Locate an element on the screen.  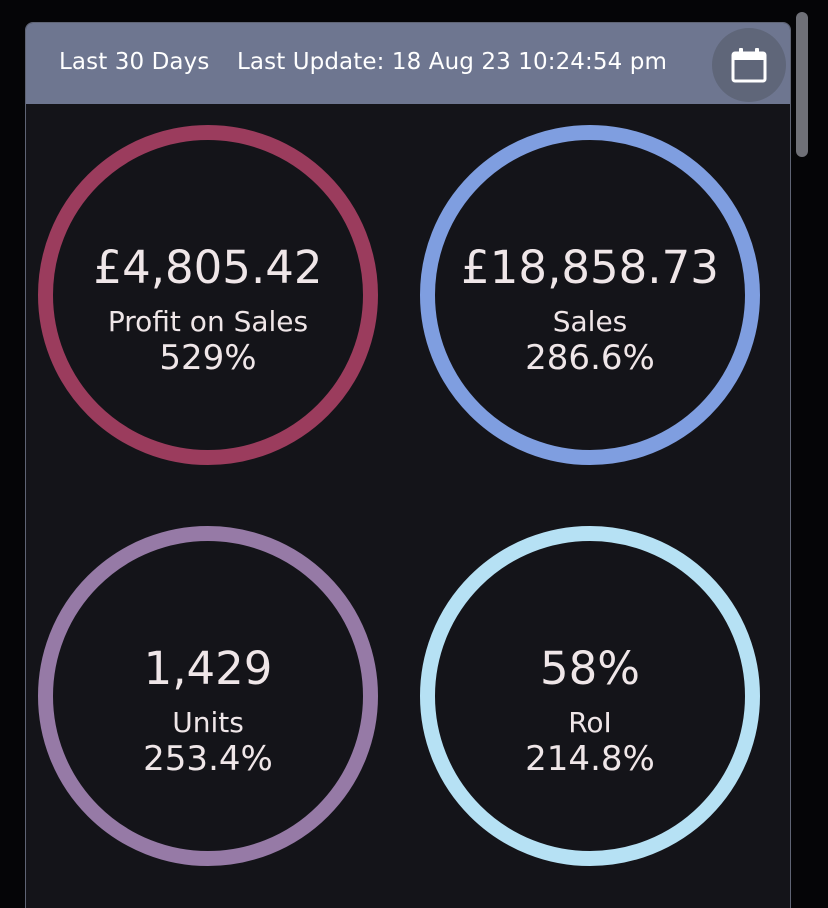
vertical-scrollbar is located at coordinates (802, 84).